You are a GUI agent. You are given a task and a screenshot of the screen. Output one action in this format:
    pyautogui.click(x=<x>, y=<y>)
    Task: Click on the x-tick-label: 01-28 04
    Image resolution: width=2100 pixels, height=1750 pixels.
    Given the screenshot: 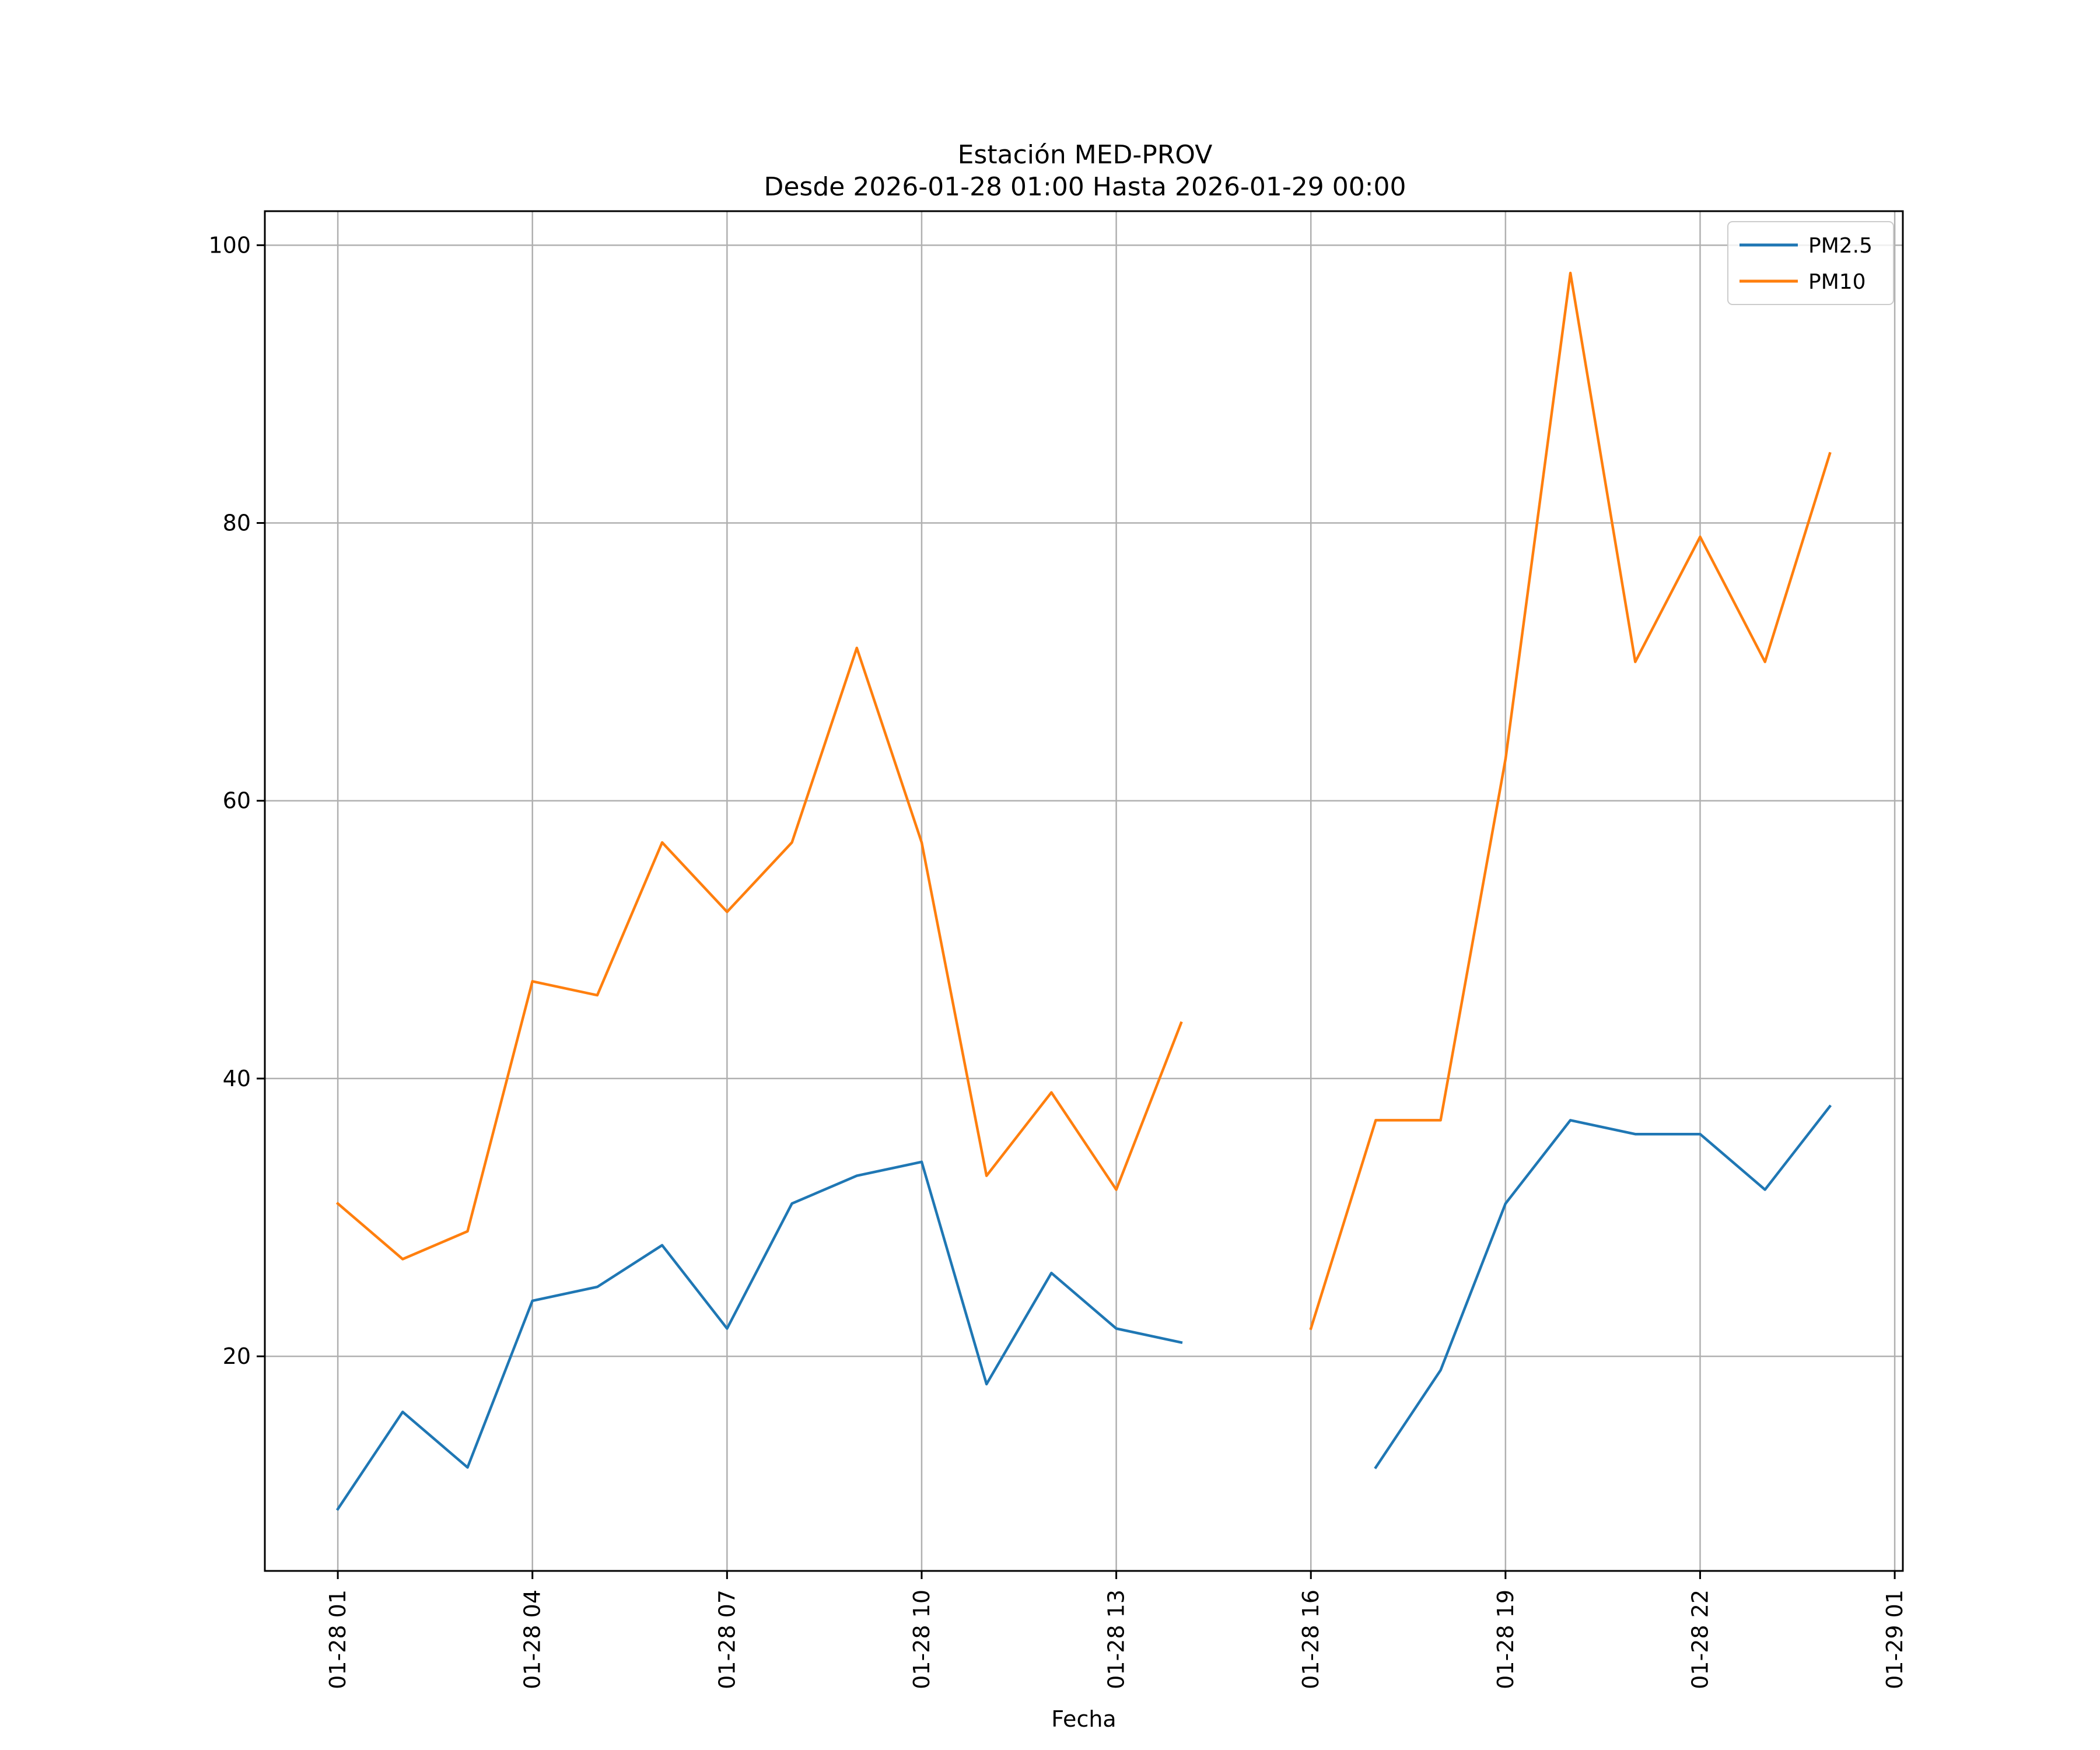 What is the action you would take?
    pyautogui.click(x=532, y=1639)
    